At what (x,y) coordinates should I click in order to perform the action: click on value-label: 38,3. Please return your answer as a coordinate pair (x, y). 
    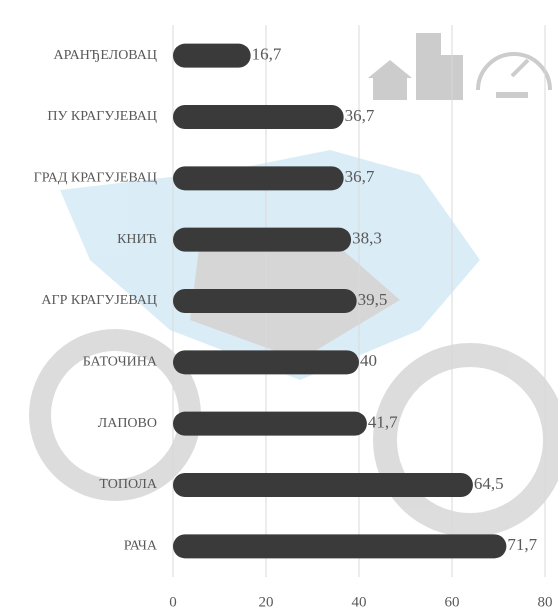
    Looking at the image, I should click on (367, 238).